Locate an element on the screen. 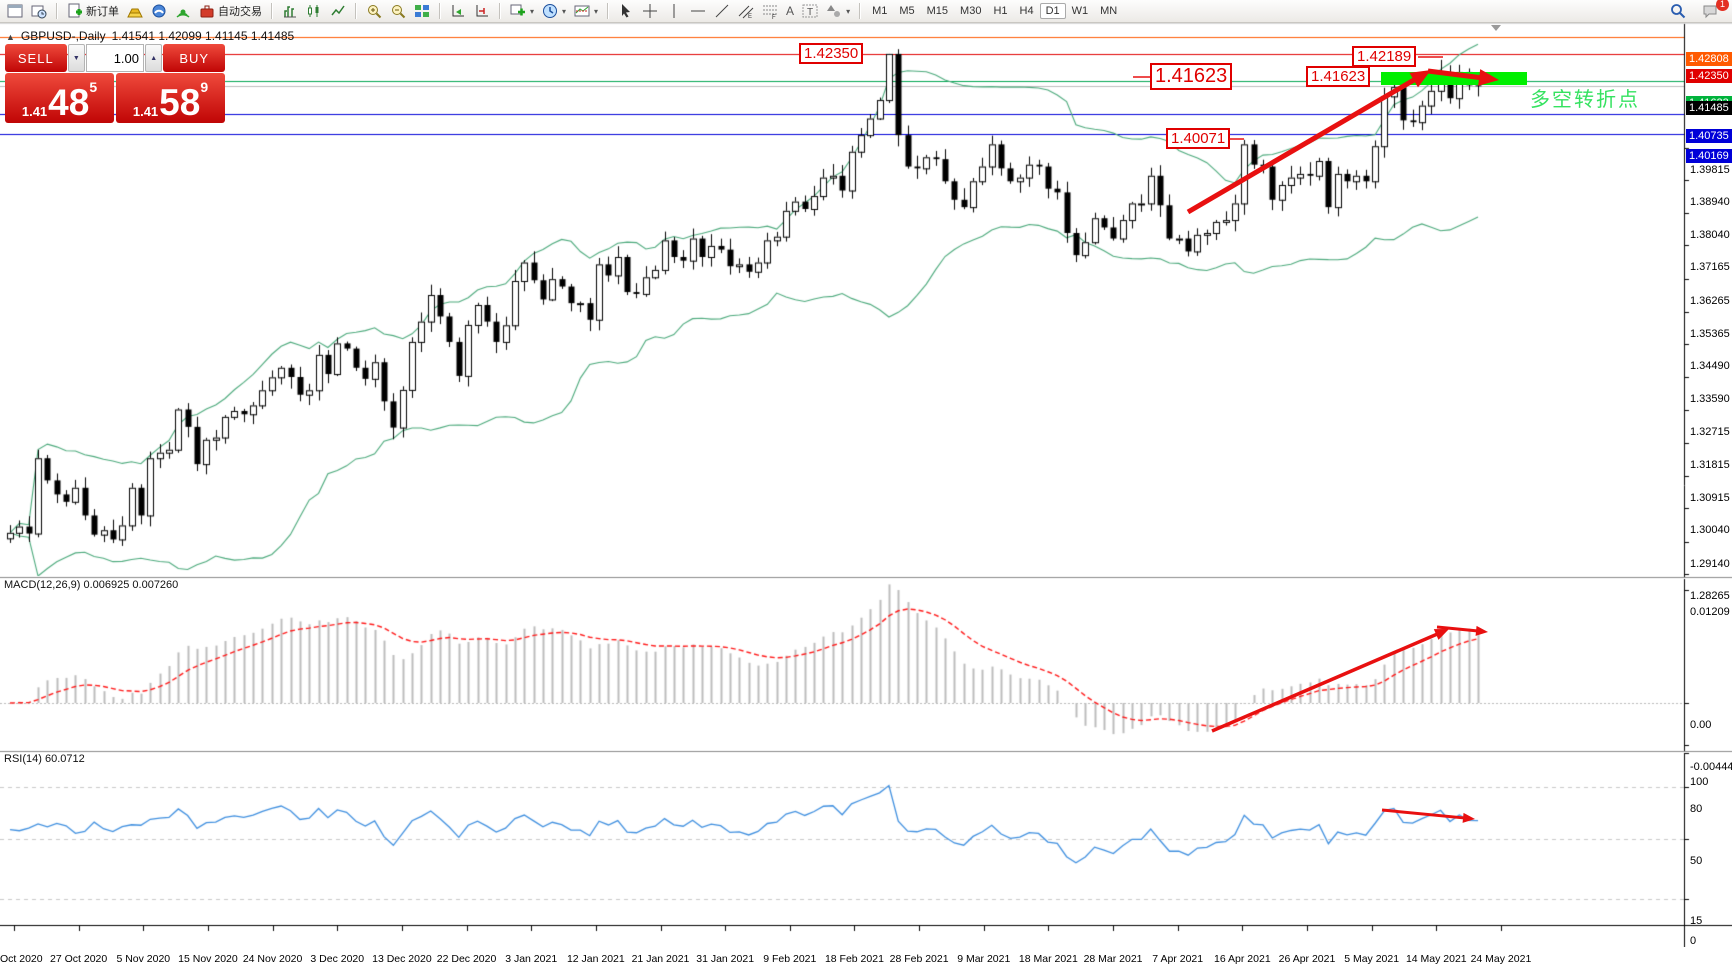  templates-icon is located at coordinates (582, 11).